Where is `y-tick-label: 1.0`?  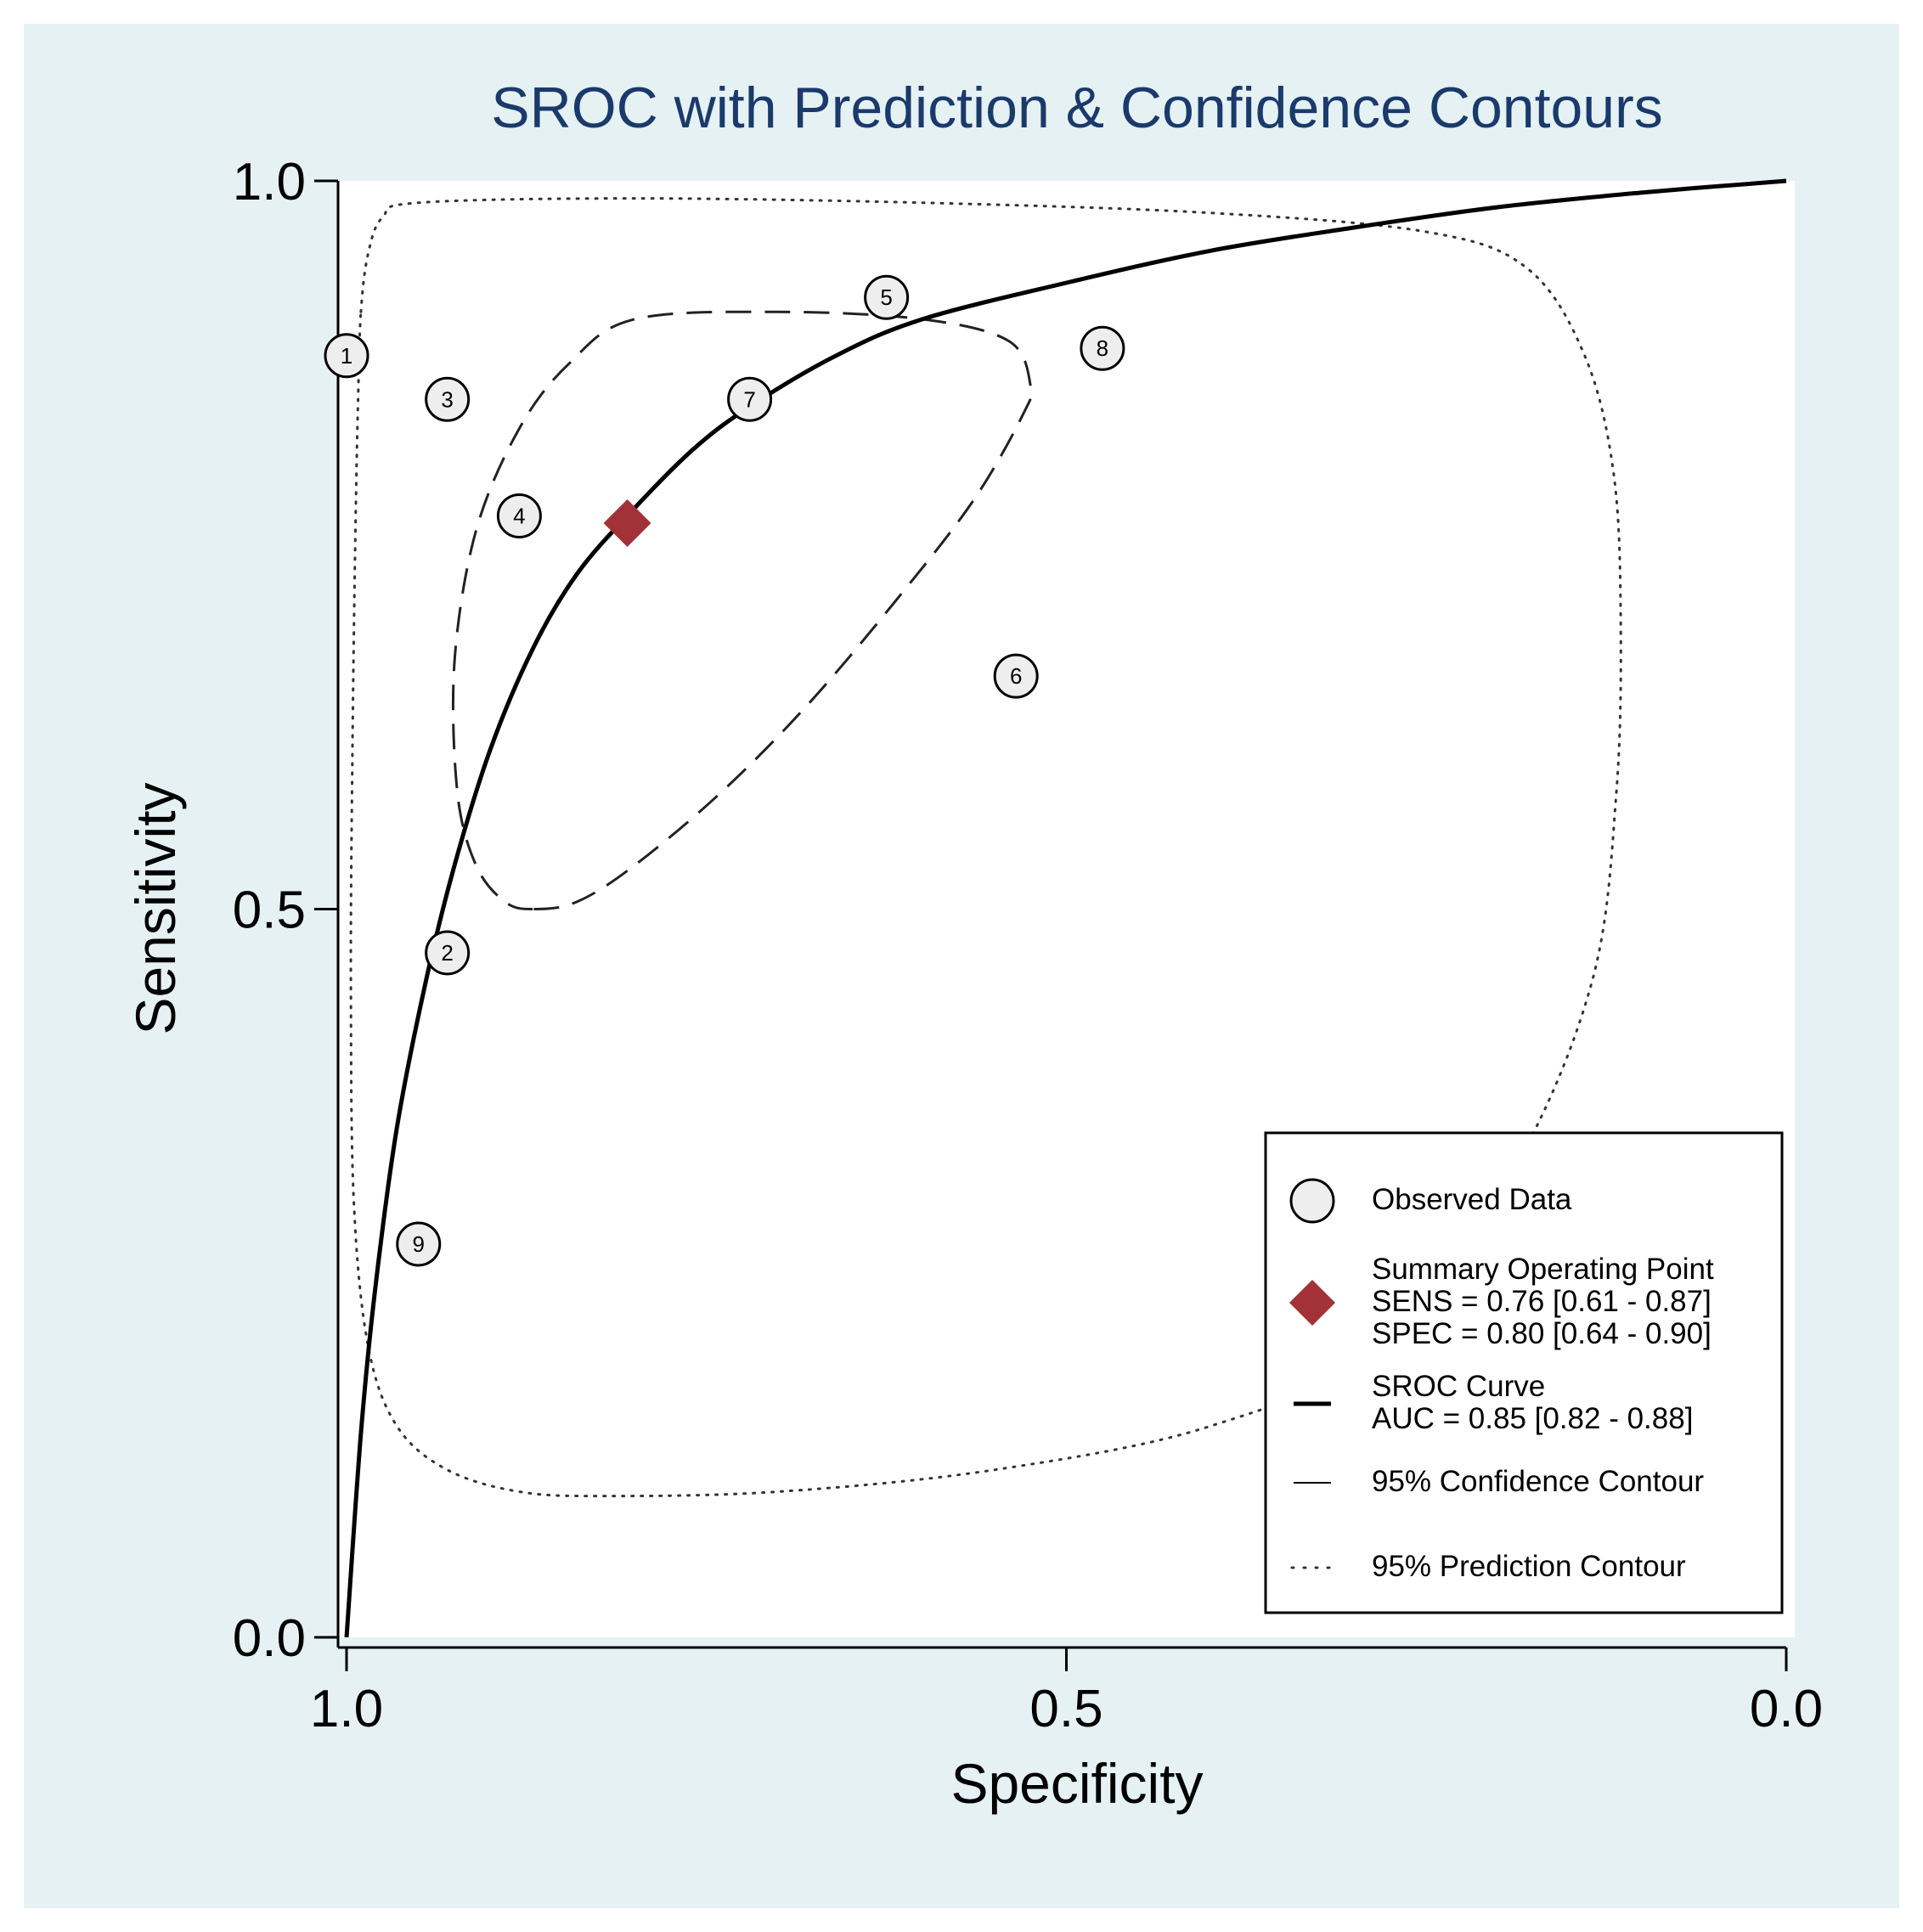
y-tick-label: 1.0 is located at coordinates (270, 182).